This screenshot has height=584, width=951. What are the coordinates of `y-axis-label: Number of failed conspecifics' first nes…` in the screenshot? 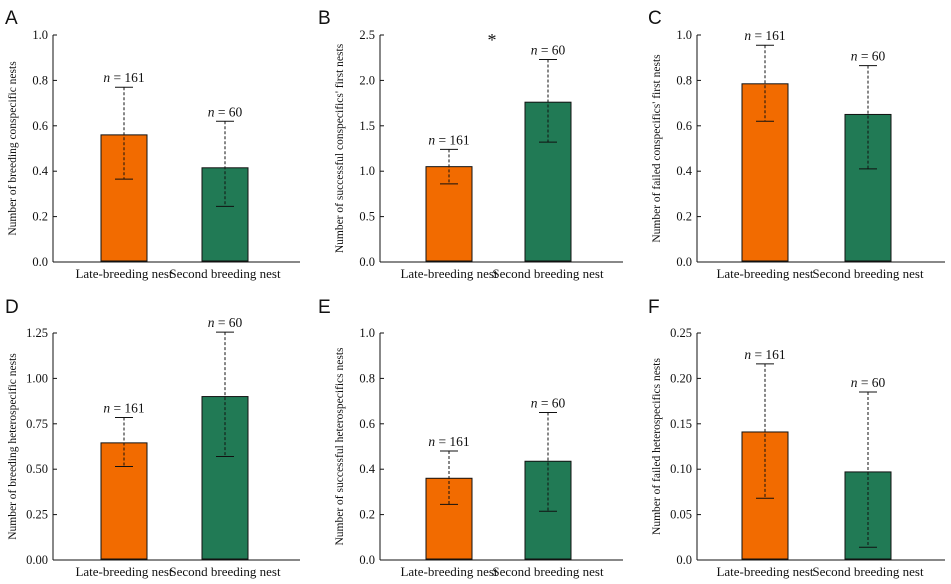 It's located at (657, 148).